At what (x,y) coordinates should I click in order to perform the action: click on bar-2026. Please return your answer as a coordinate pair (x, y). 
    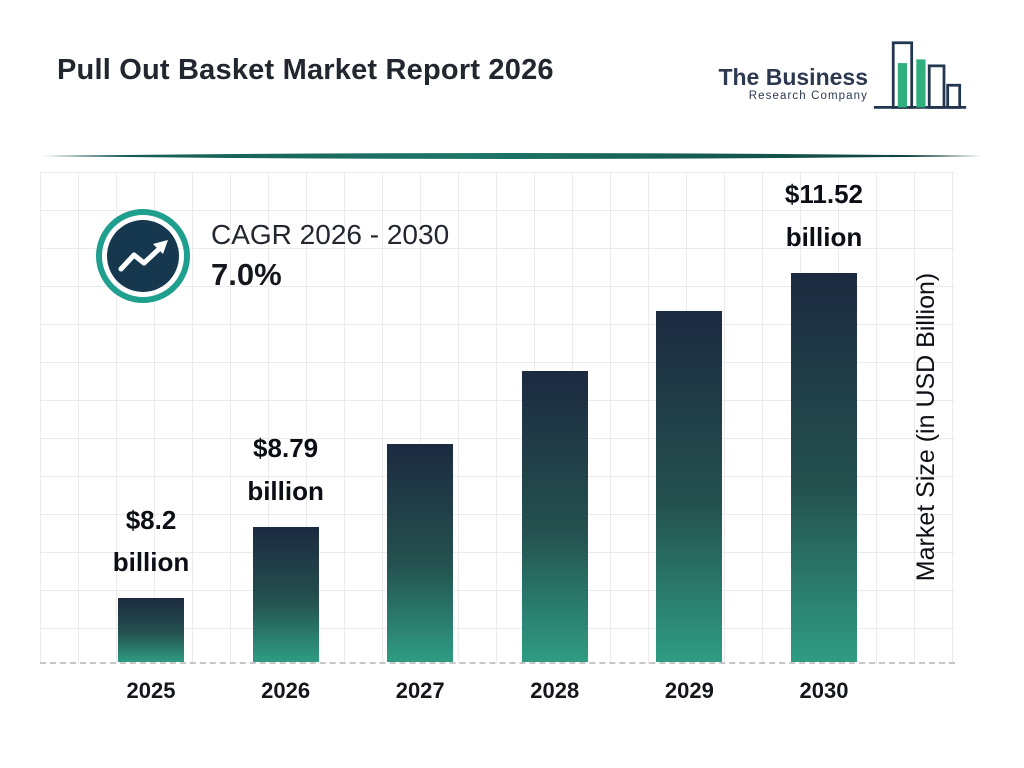
    Looking at the image, I should click on (285, 594).